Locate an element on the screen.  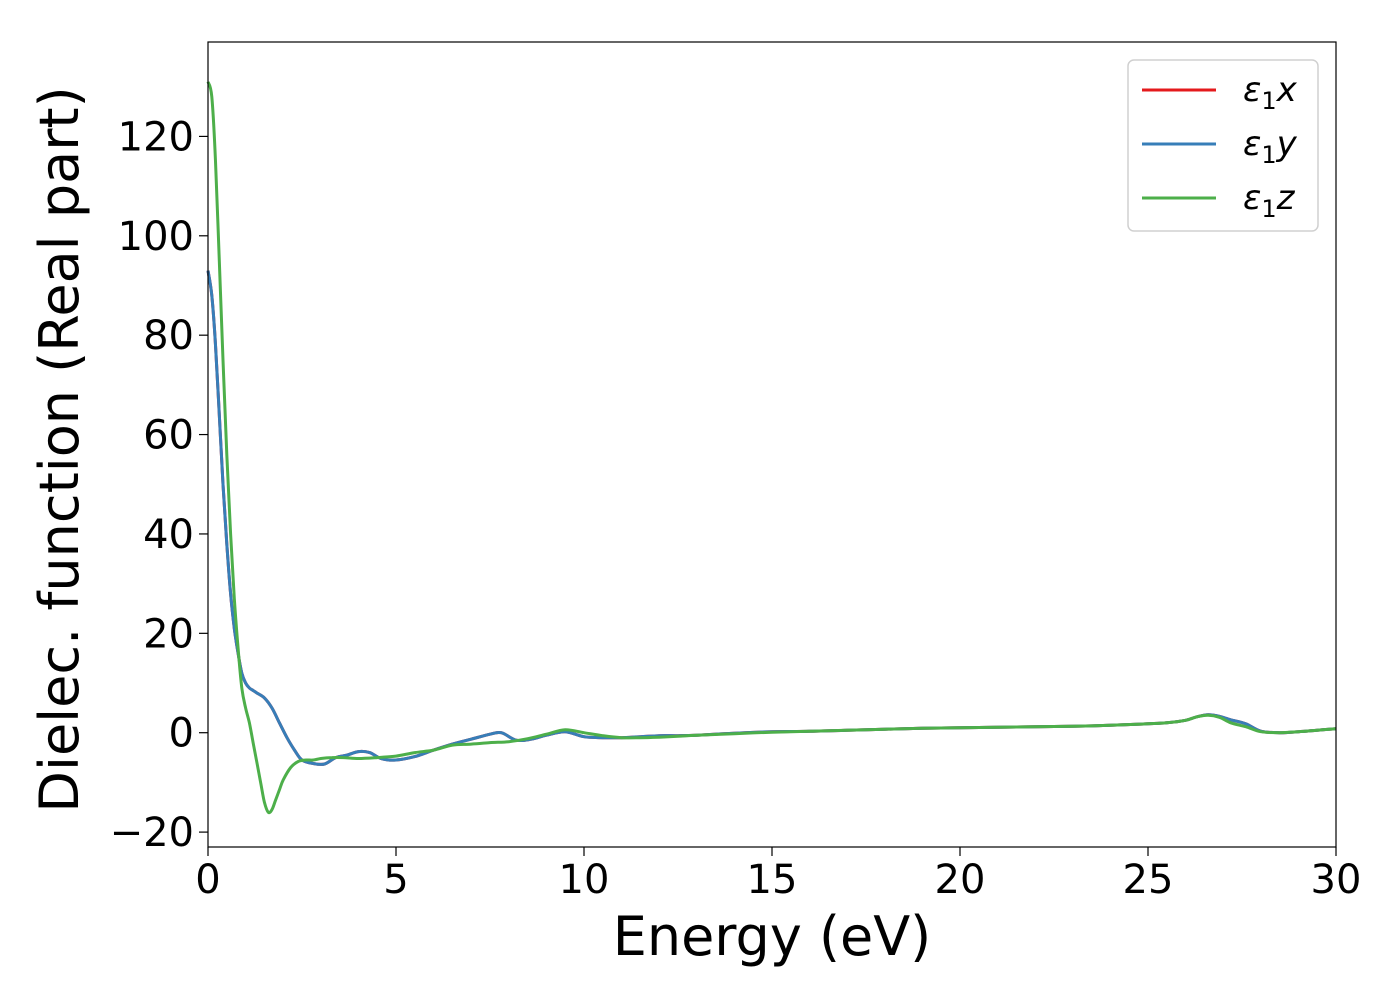
x-axis-label: Energy (eV) is located at coordinates (772, 936).